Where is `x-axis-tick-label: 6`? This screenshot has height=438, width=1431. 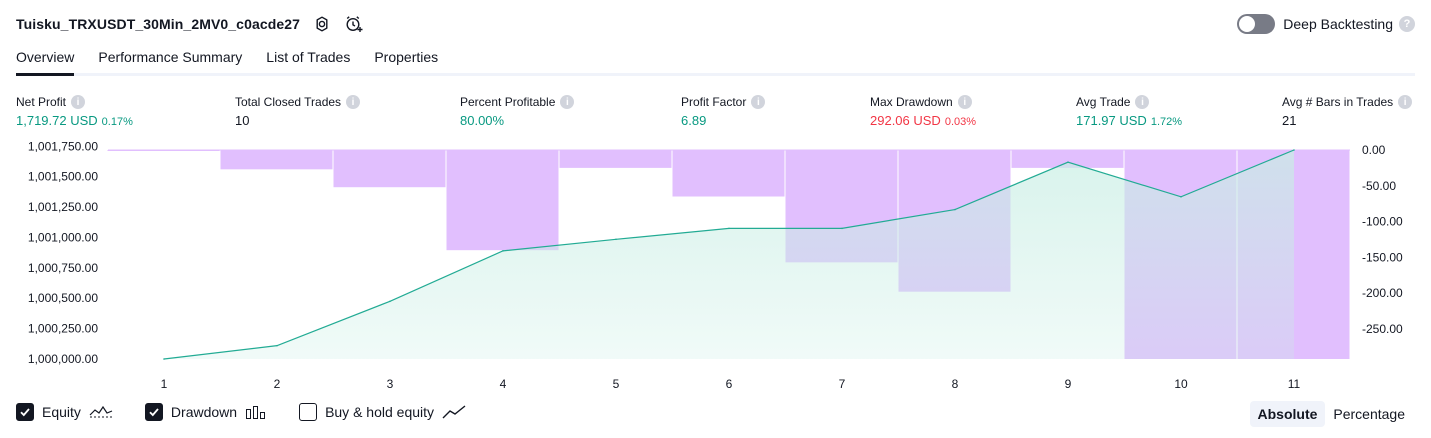
x-axis-tick-label: 6 is located at coordinates (729, 384).